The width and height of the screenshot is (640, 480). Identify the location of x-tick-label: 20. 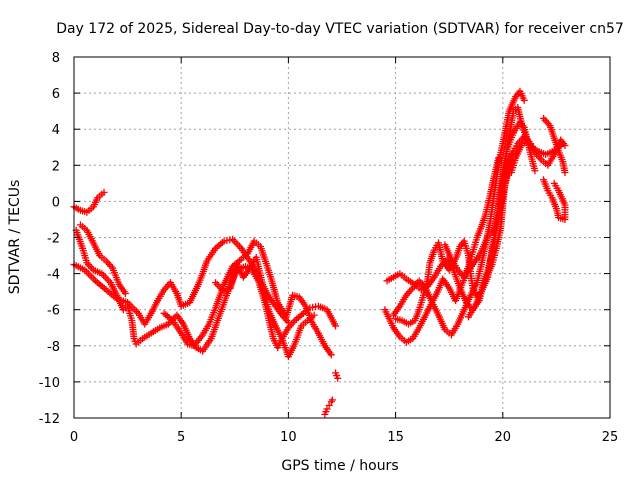
(503, 437).